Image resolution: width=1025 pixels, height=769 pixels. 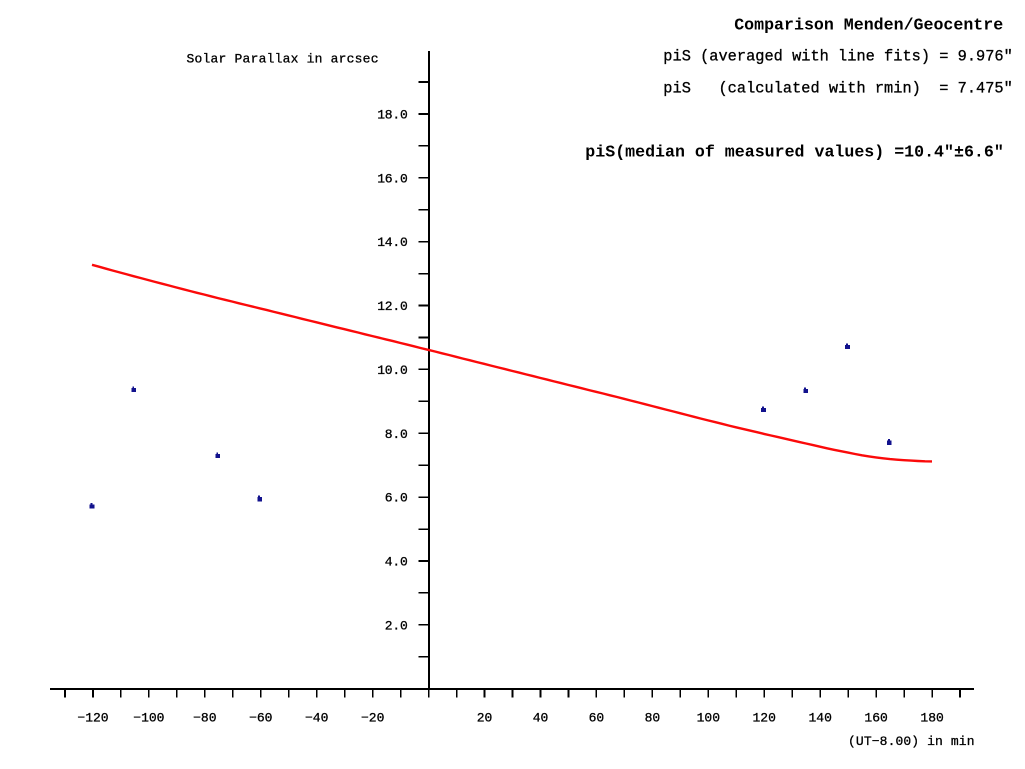 What do you see at coordinates (838, 56) in the screenshot?
I see `svg-text:piS (averaged with line fits): piS (averaged with line fits) = 9.976"` at bounding box center [838, 56].